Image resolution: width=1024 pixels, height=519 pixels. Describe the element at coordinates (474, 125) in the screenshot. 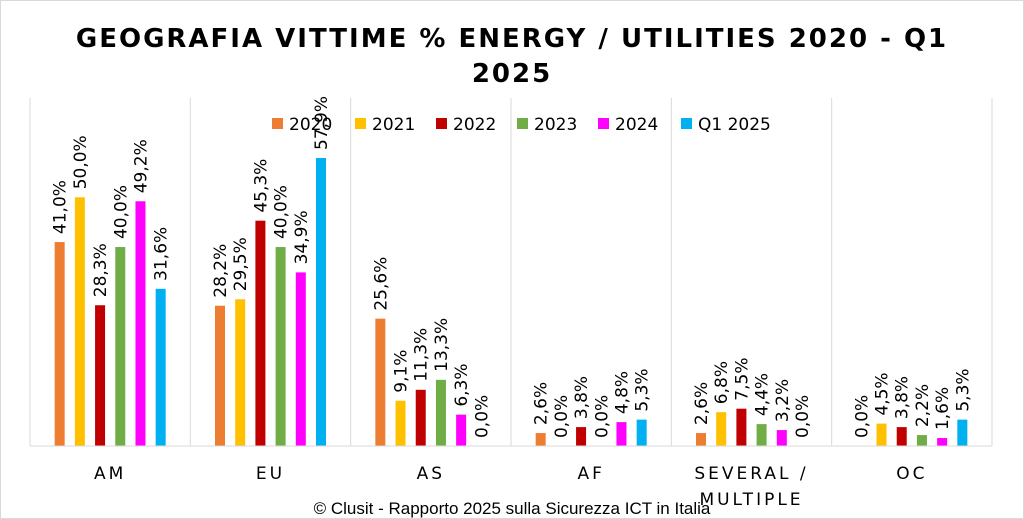

I see `legend-label: 2022` at that location.